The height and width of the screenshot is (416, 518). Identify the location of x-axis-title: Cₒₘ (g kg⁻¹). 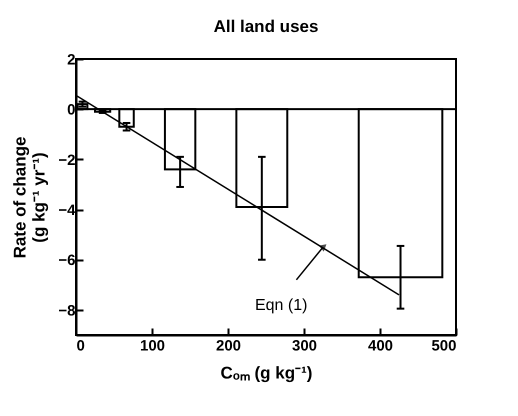
(266, 373).